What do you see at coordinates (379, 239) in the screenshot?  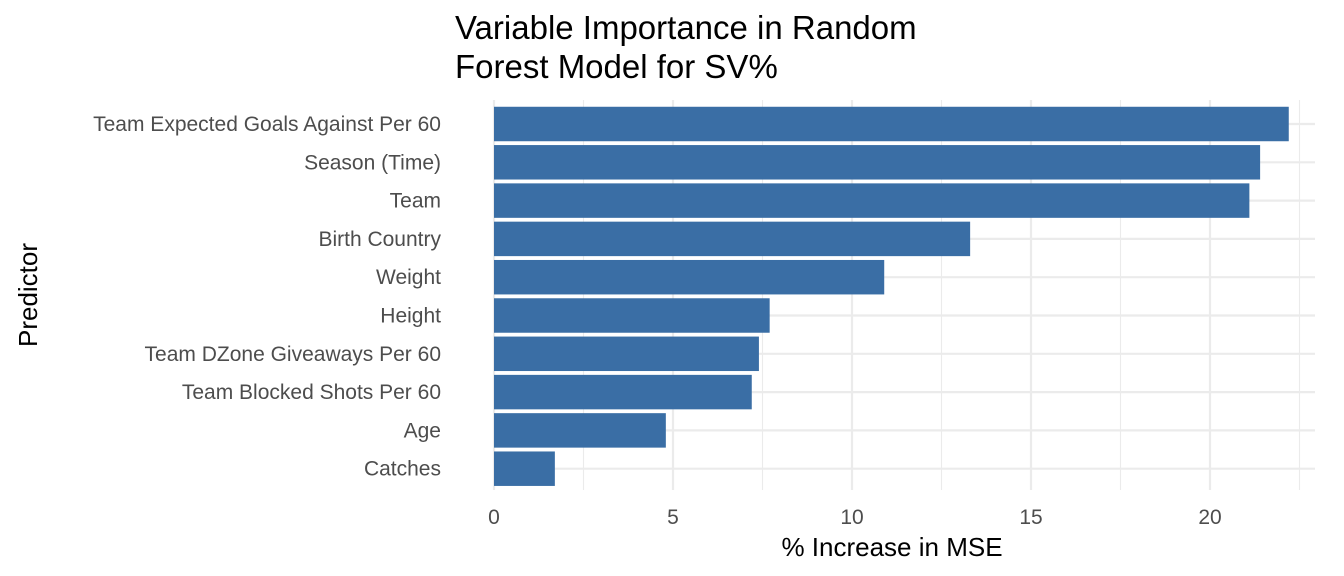 I see `y-tick-label: Birth Country` at bounding box center [379, 239].